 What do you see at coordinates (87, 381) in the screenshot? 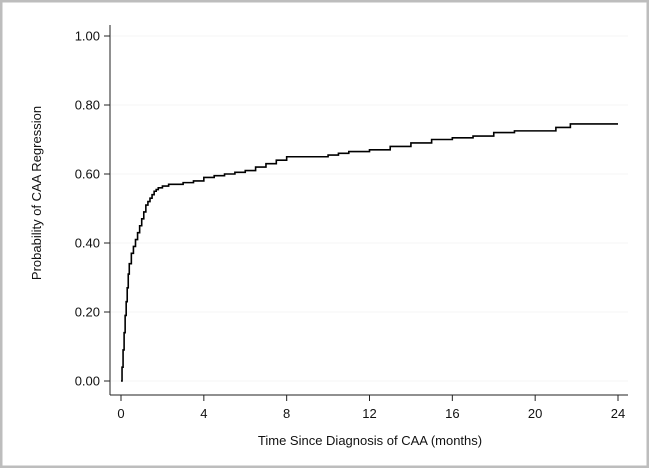
I see `y-tick-label-0: 0.00` at bounding box center [87, 381].